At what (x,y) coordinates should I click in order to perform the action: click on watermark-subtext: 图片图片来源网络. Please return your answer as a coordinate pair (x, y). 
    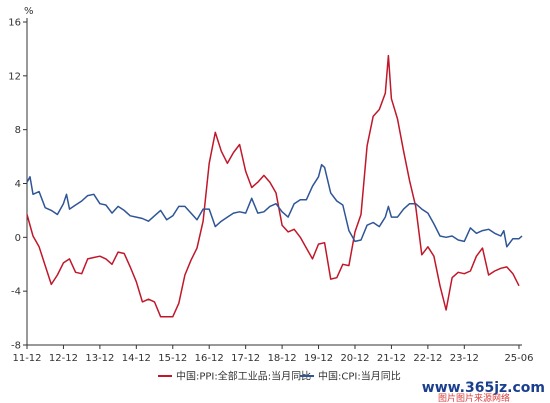
    Looking at the image, I should click on (474, 397).